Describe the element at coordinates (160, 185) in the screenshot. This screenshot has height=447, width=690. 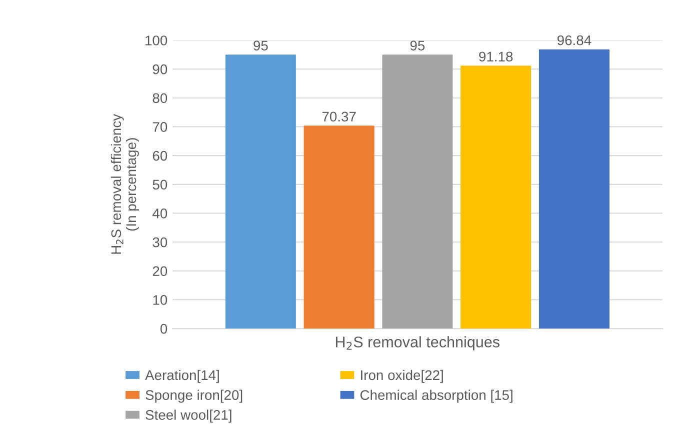
I see `y-tick-label: 50` at that location.